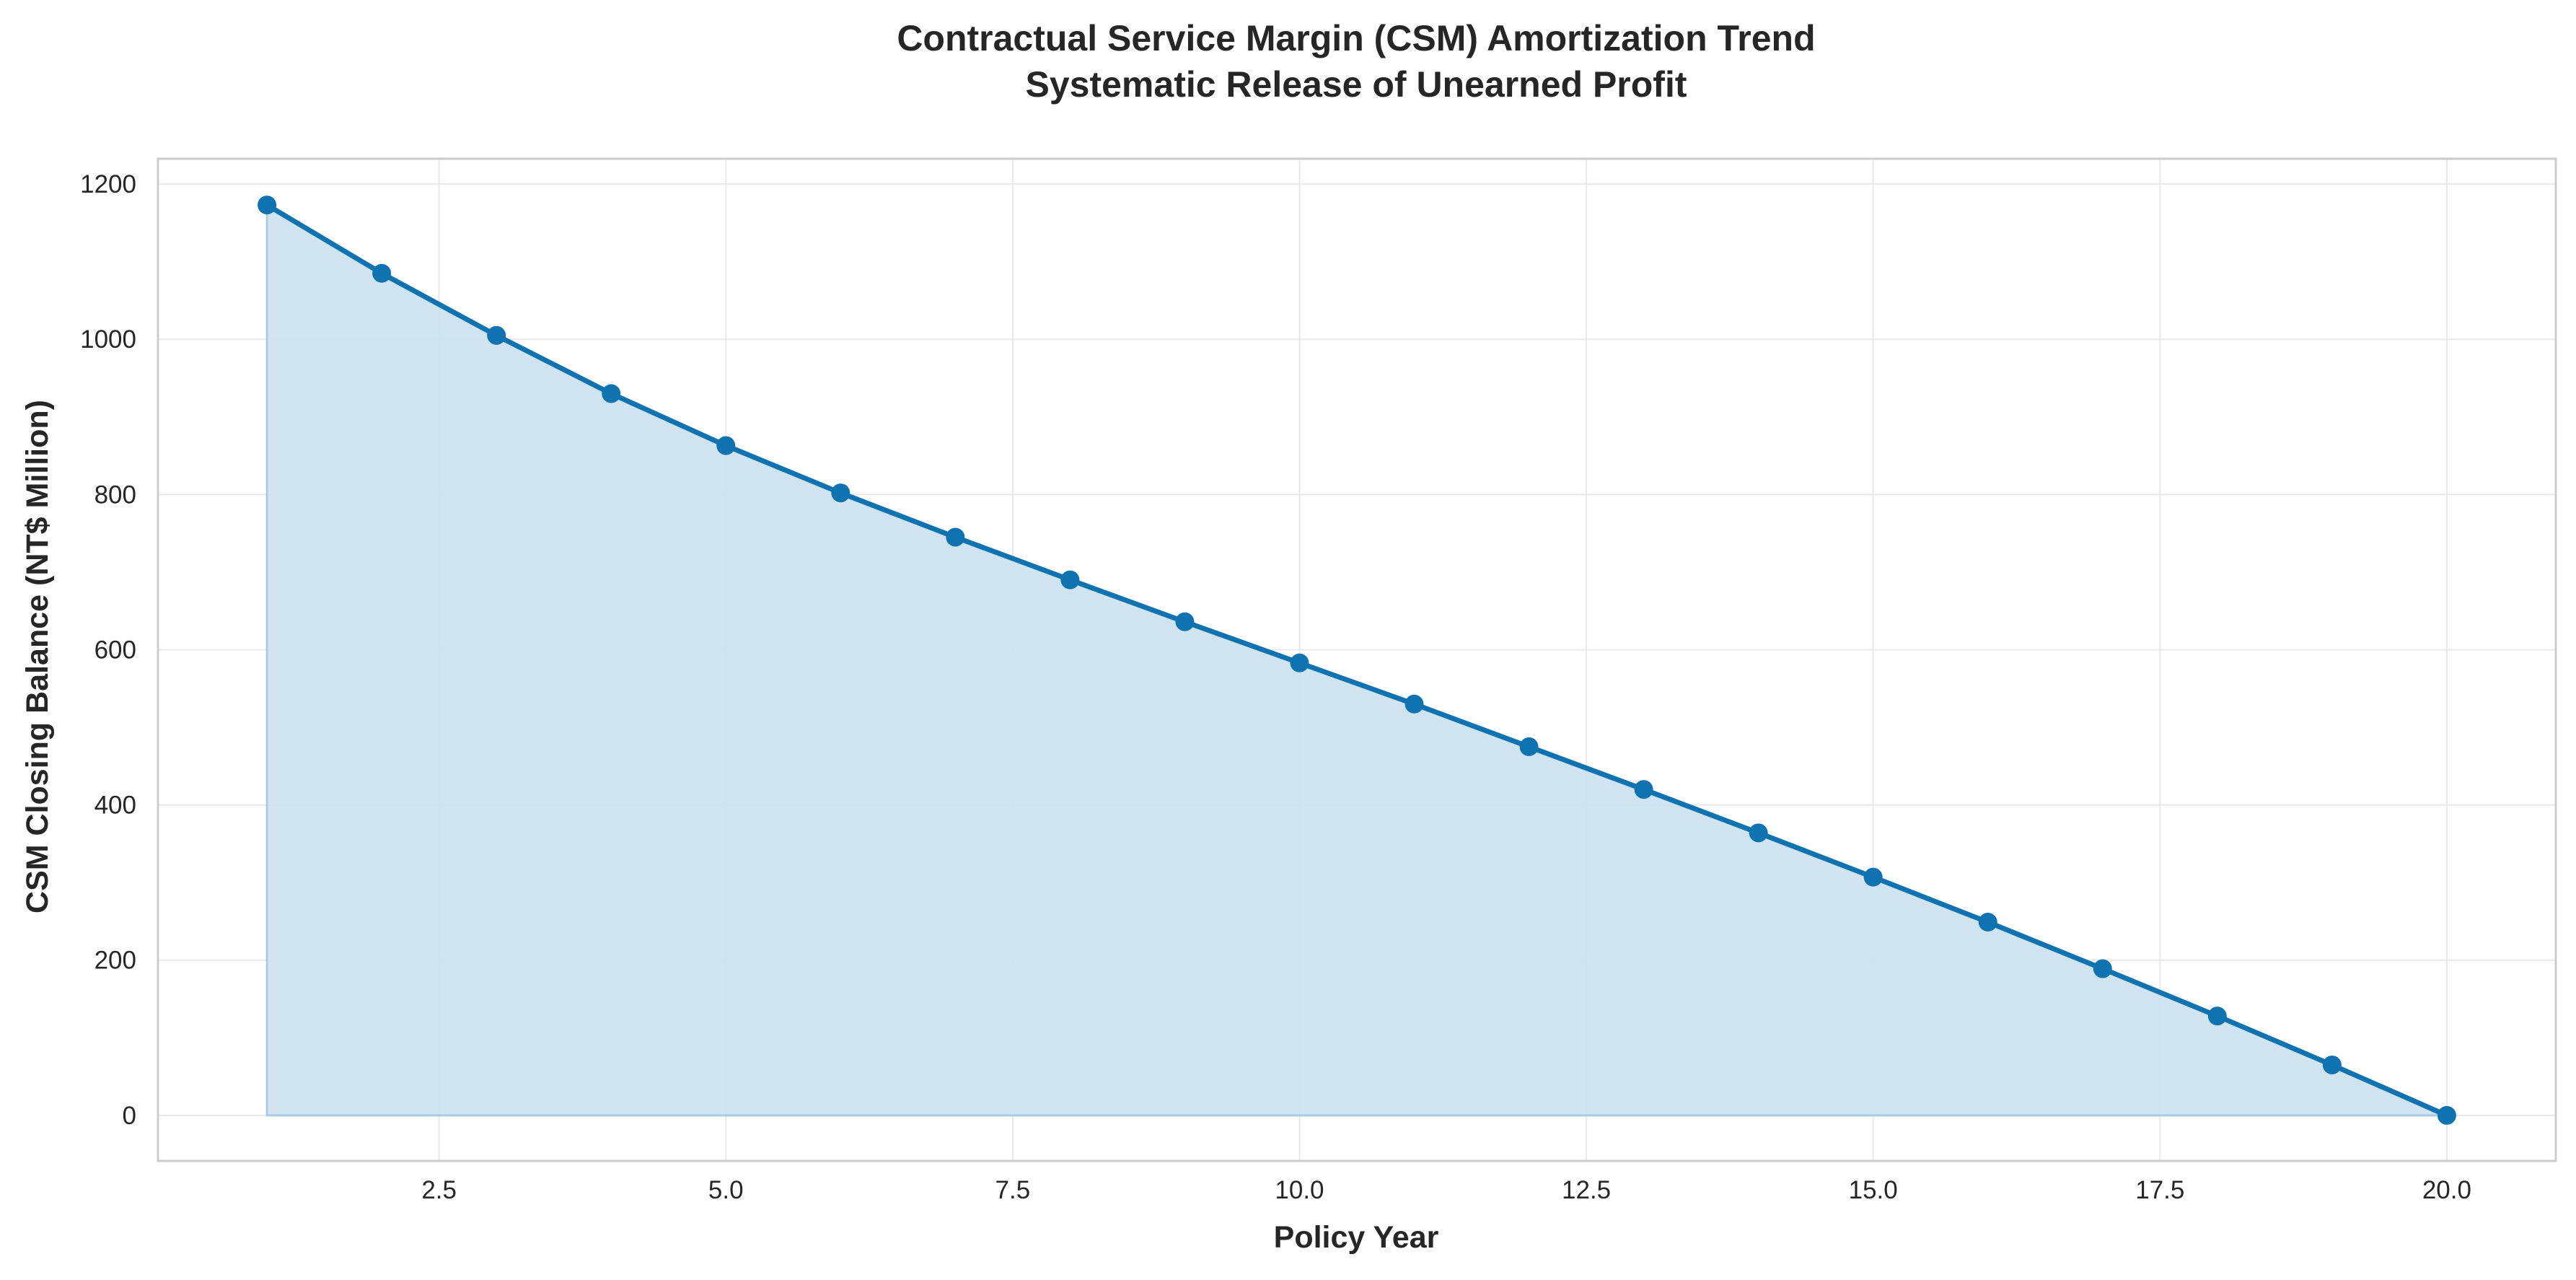 The height and width of the screenshot is (1280, 2576). I want to click on x-tick-label: 2.5, so click(439, 1190).